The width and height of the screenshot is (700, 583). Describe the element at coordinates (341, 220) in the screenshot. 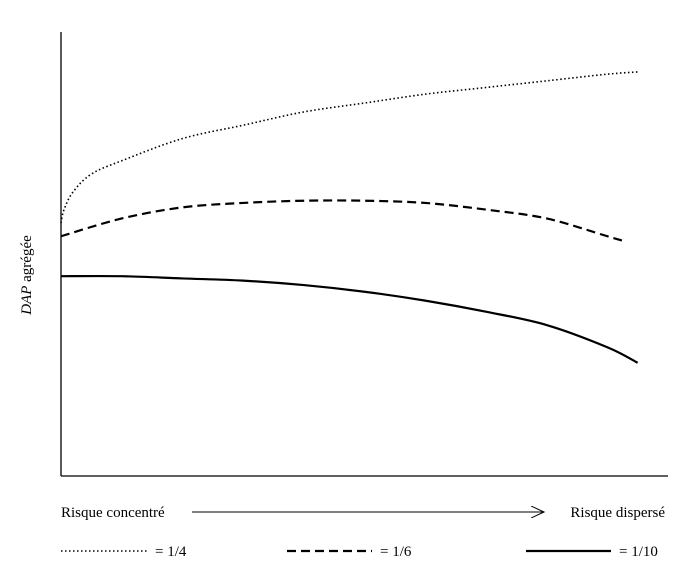

I see `series-line-sixth` at that location.